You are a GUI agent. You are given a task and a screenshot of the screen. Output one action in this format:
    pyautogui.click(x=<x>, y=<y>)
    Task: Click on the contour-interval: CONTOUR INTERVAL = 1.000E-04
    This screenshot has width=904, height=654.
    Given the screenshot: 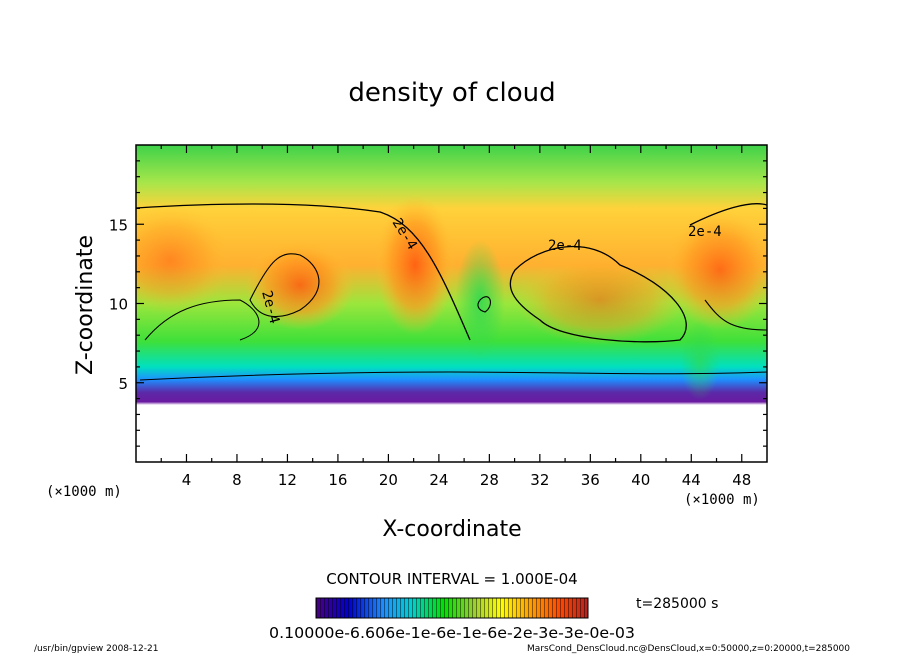 What is the action you would take?
    pyautogui.click(x=451, y=579)
    